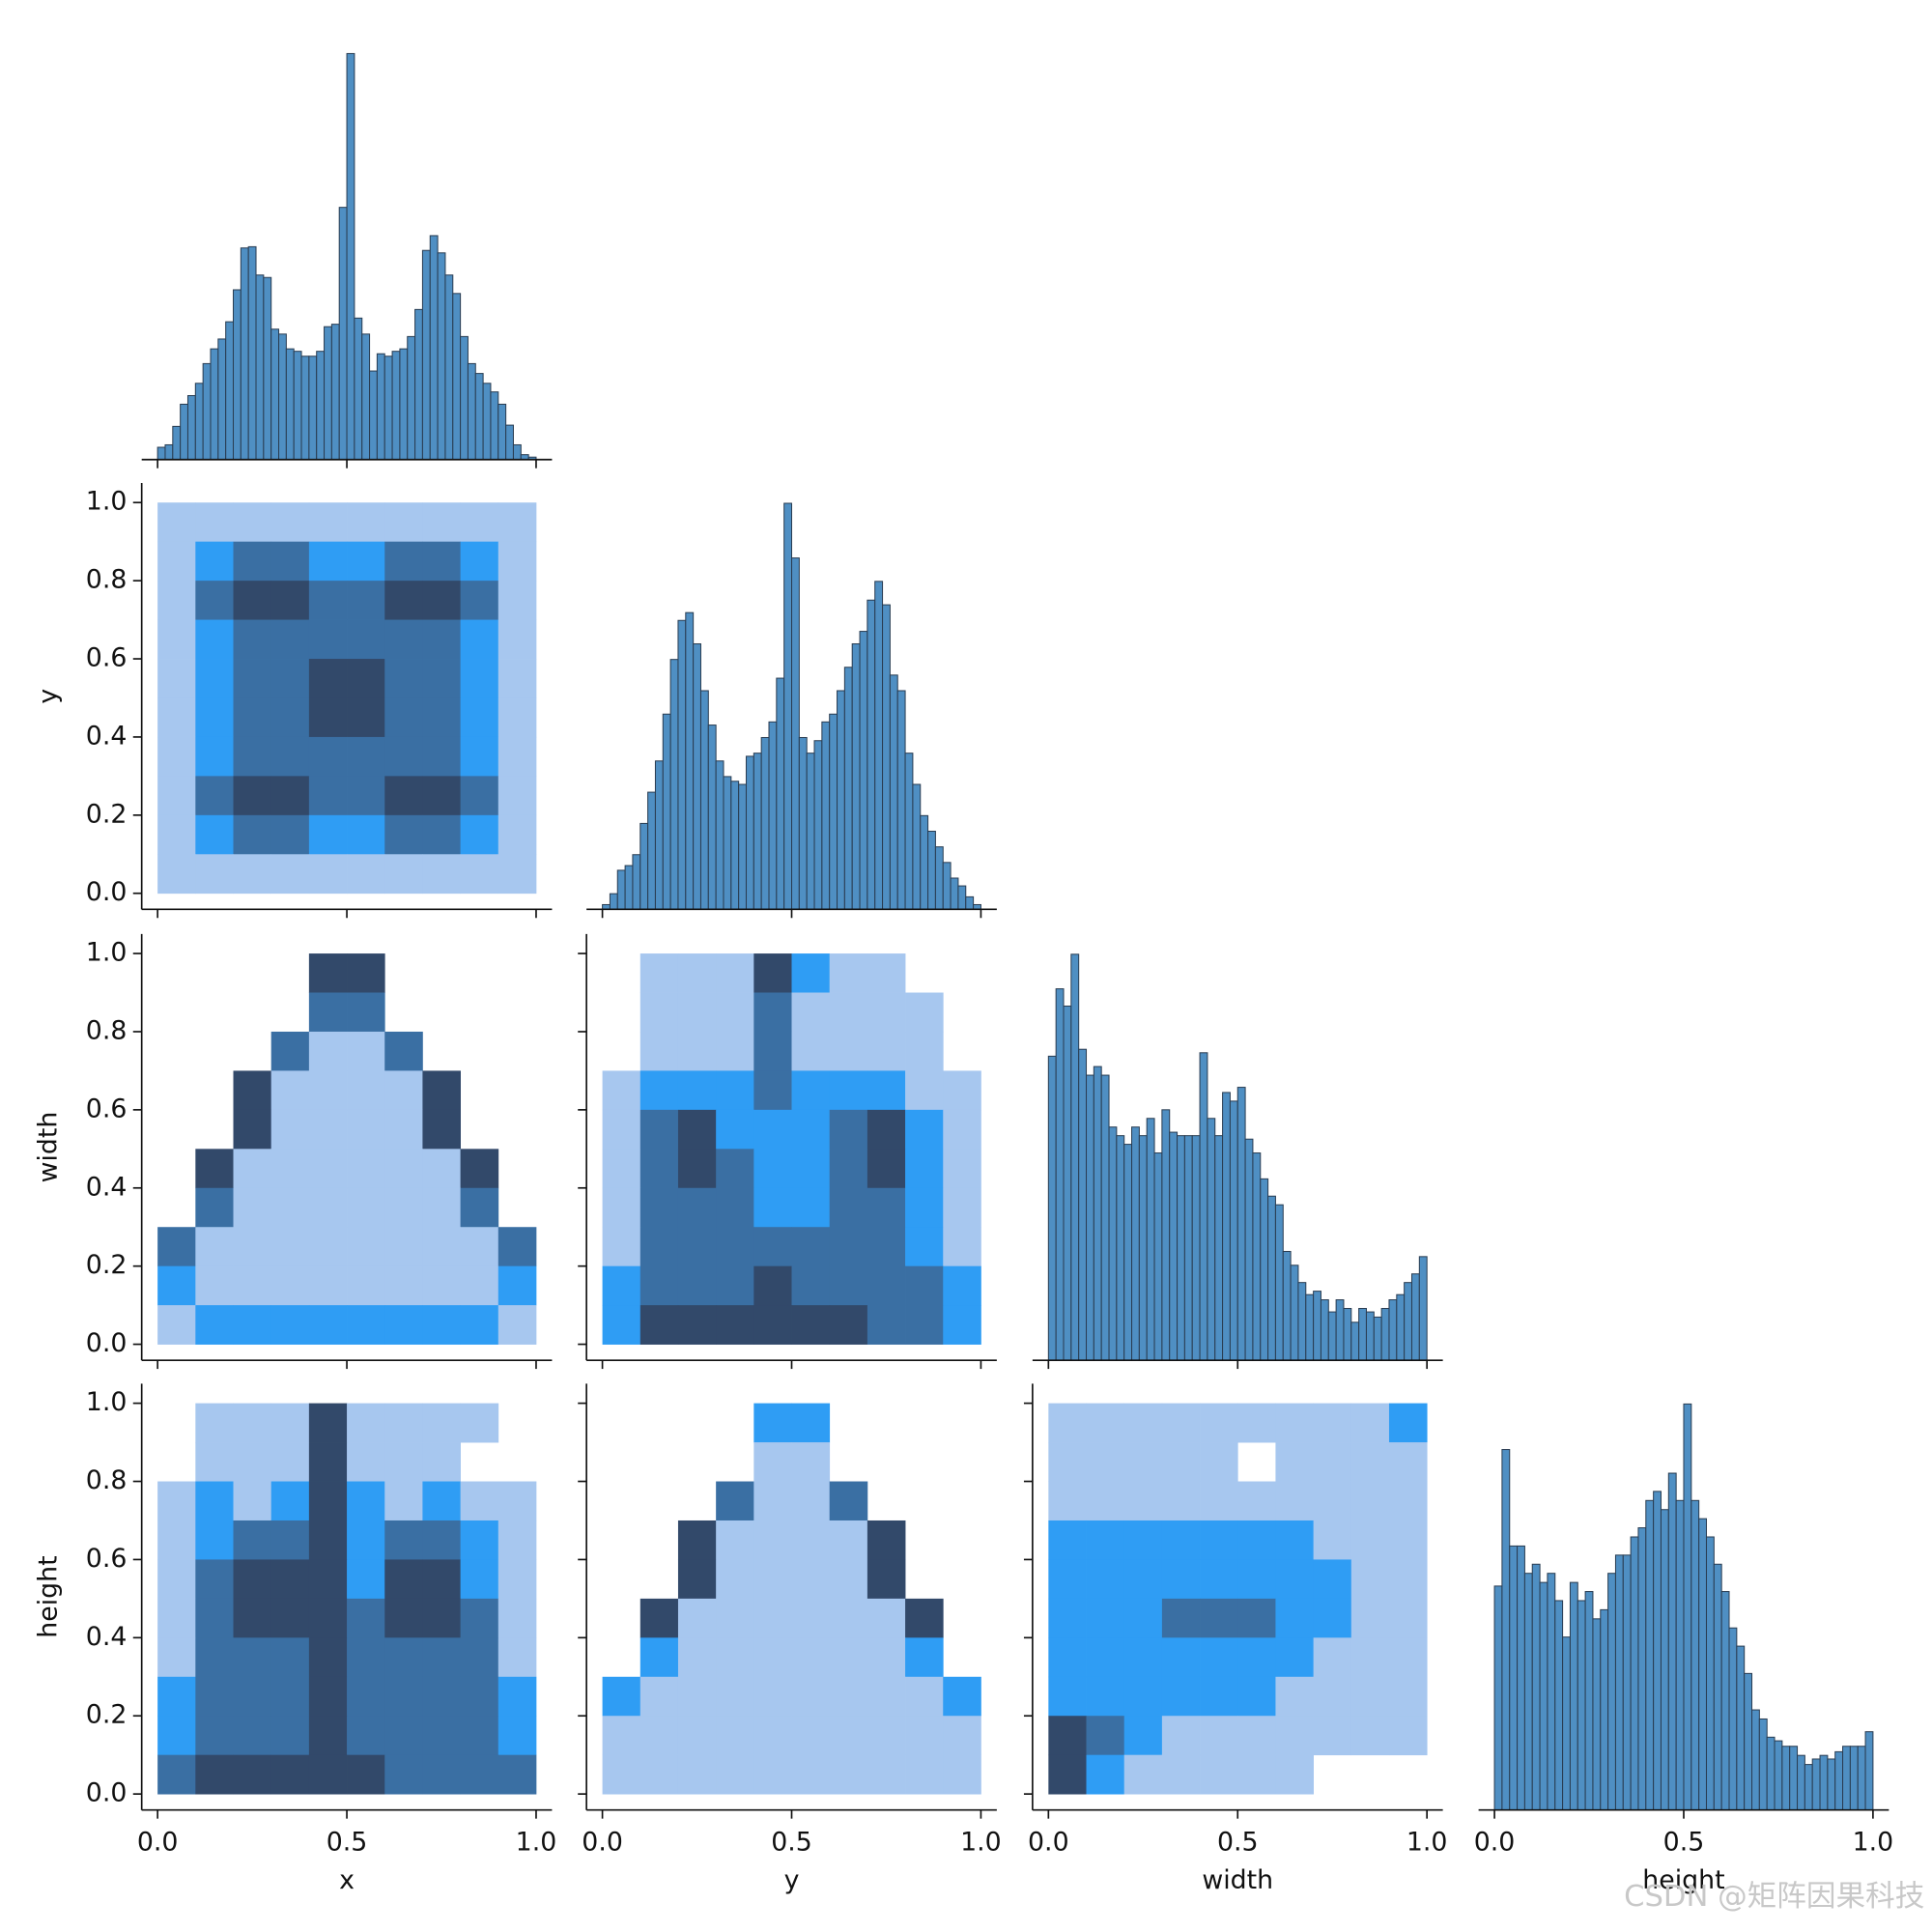  What do you see at coordinates (1427, 1843) in the screenshot?
I see `x-tick-label: 1.0` at bounding box center [1427, 1843].